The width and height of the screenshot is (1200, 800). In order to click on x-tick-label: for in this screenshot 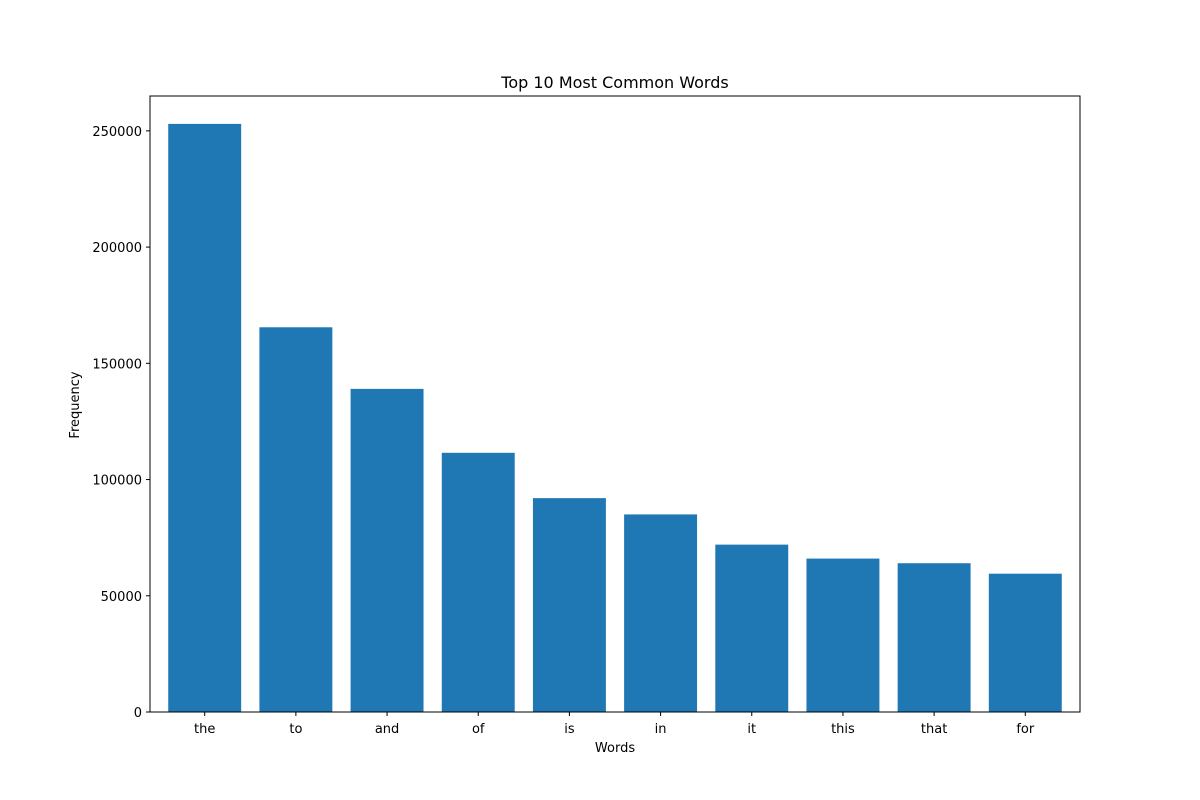, I will do `click(1025, 729)`.